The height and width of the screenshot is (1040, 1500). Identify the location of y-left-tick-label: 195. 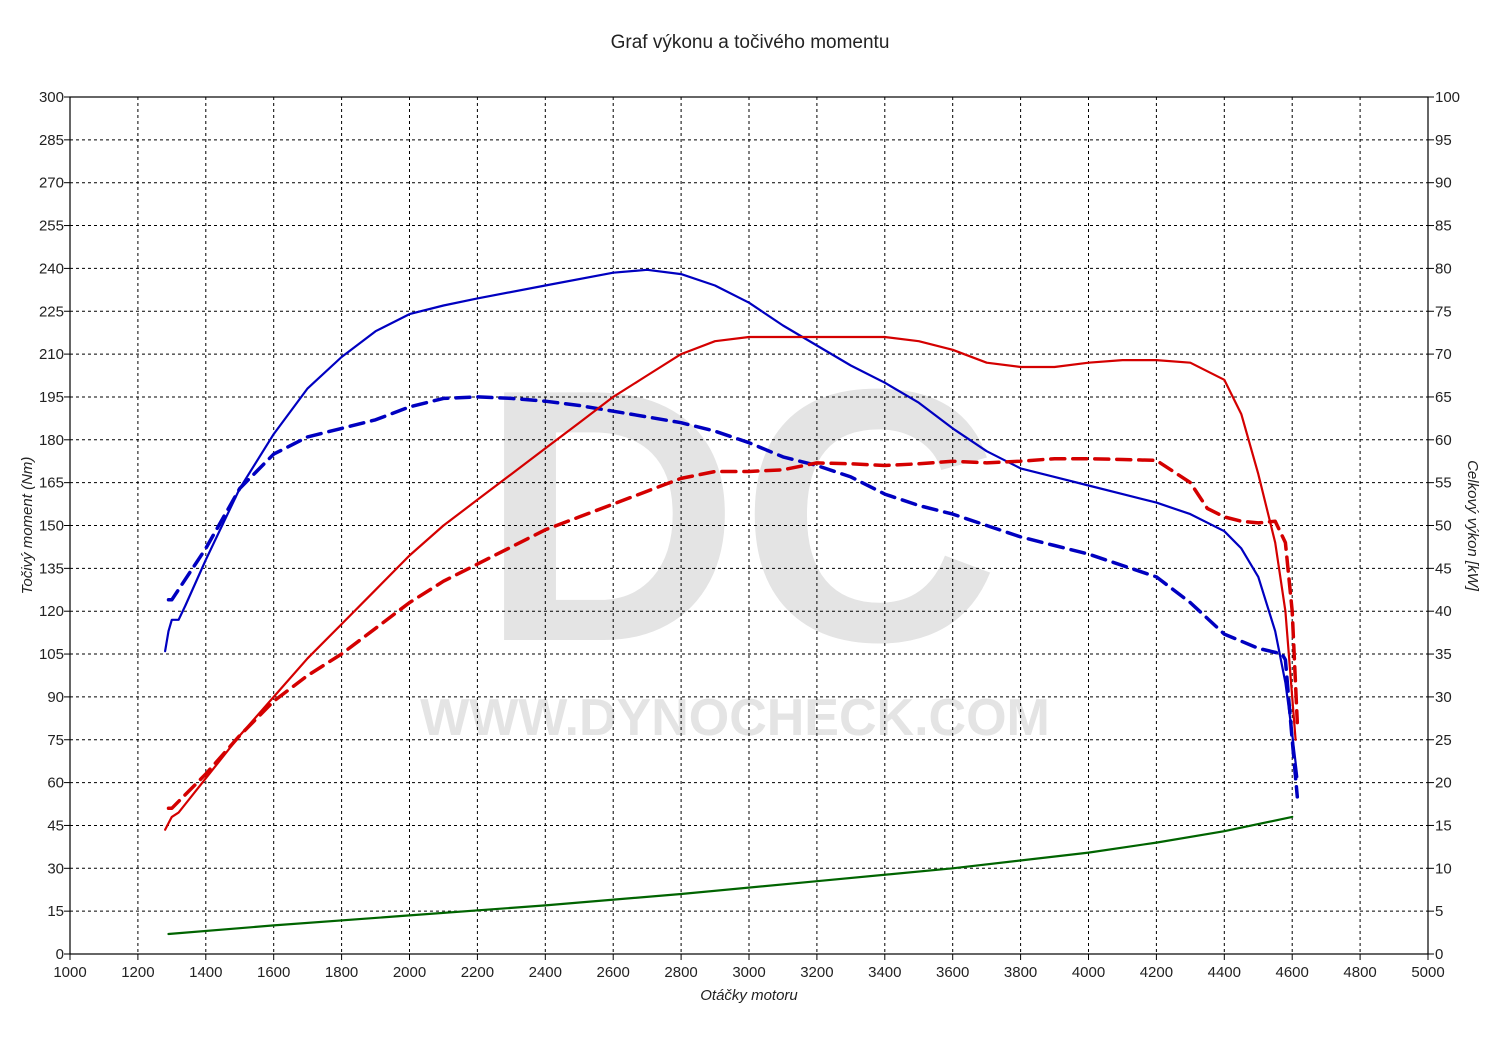
(51, 397).